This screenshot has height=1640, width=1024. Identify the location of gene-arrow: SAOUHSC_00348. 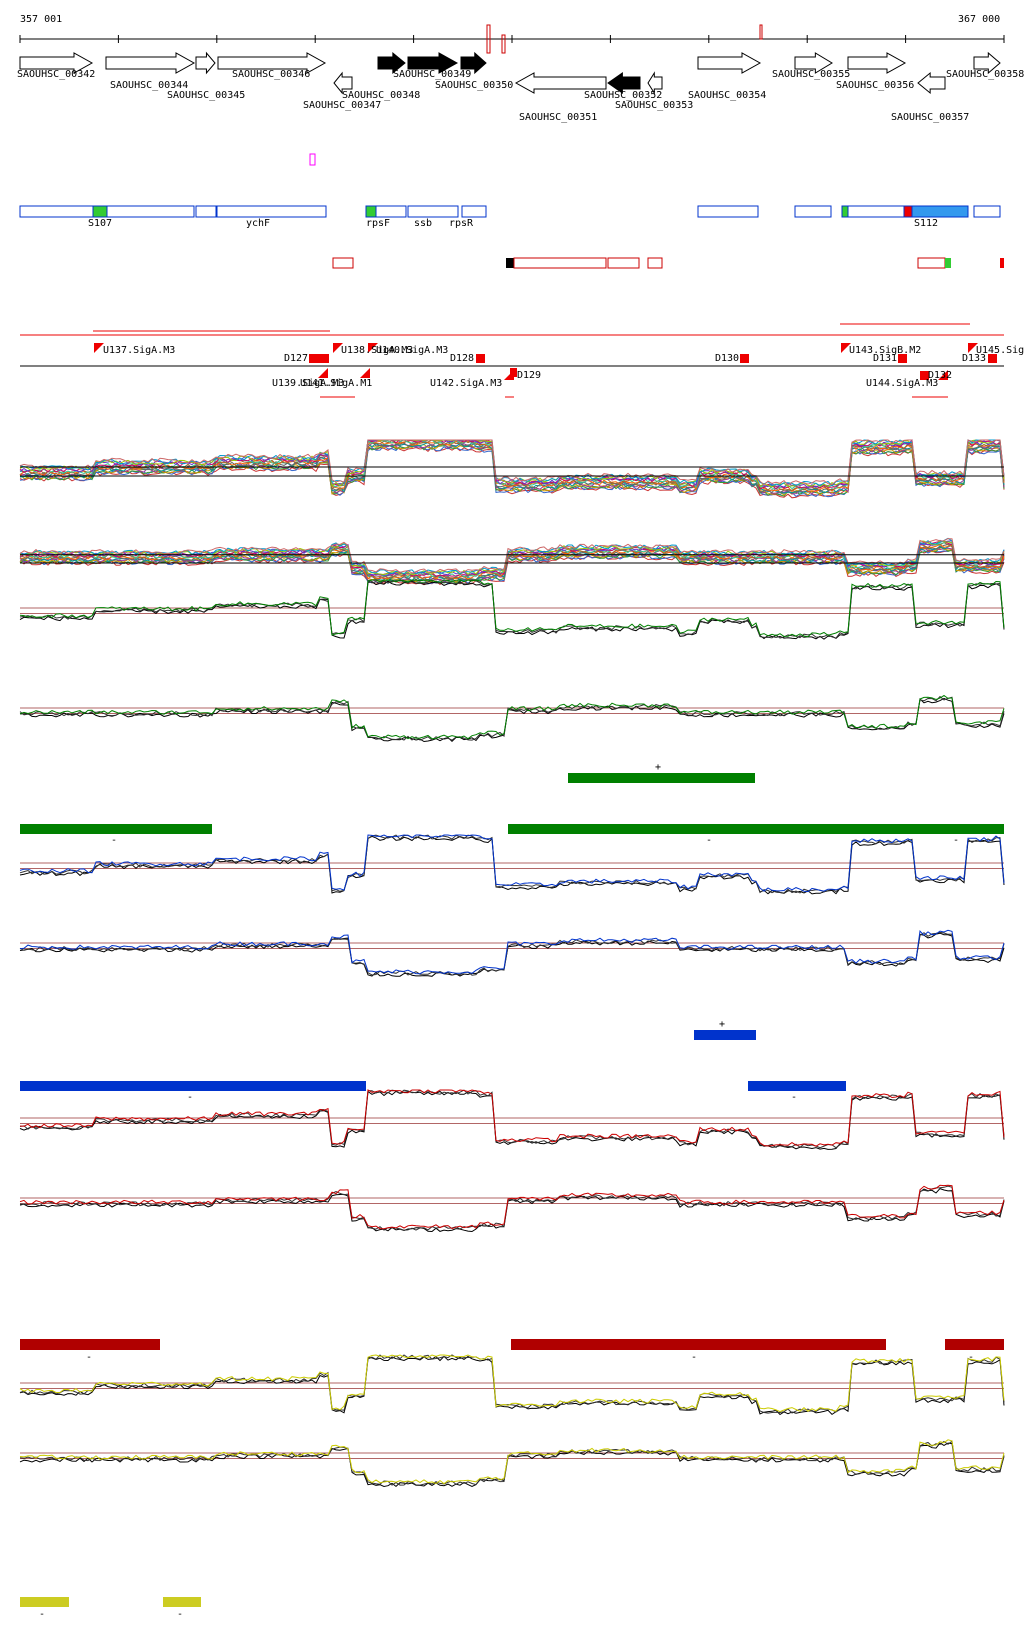
(381, 76).